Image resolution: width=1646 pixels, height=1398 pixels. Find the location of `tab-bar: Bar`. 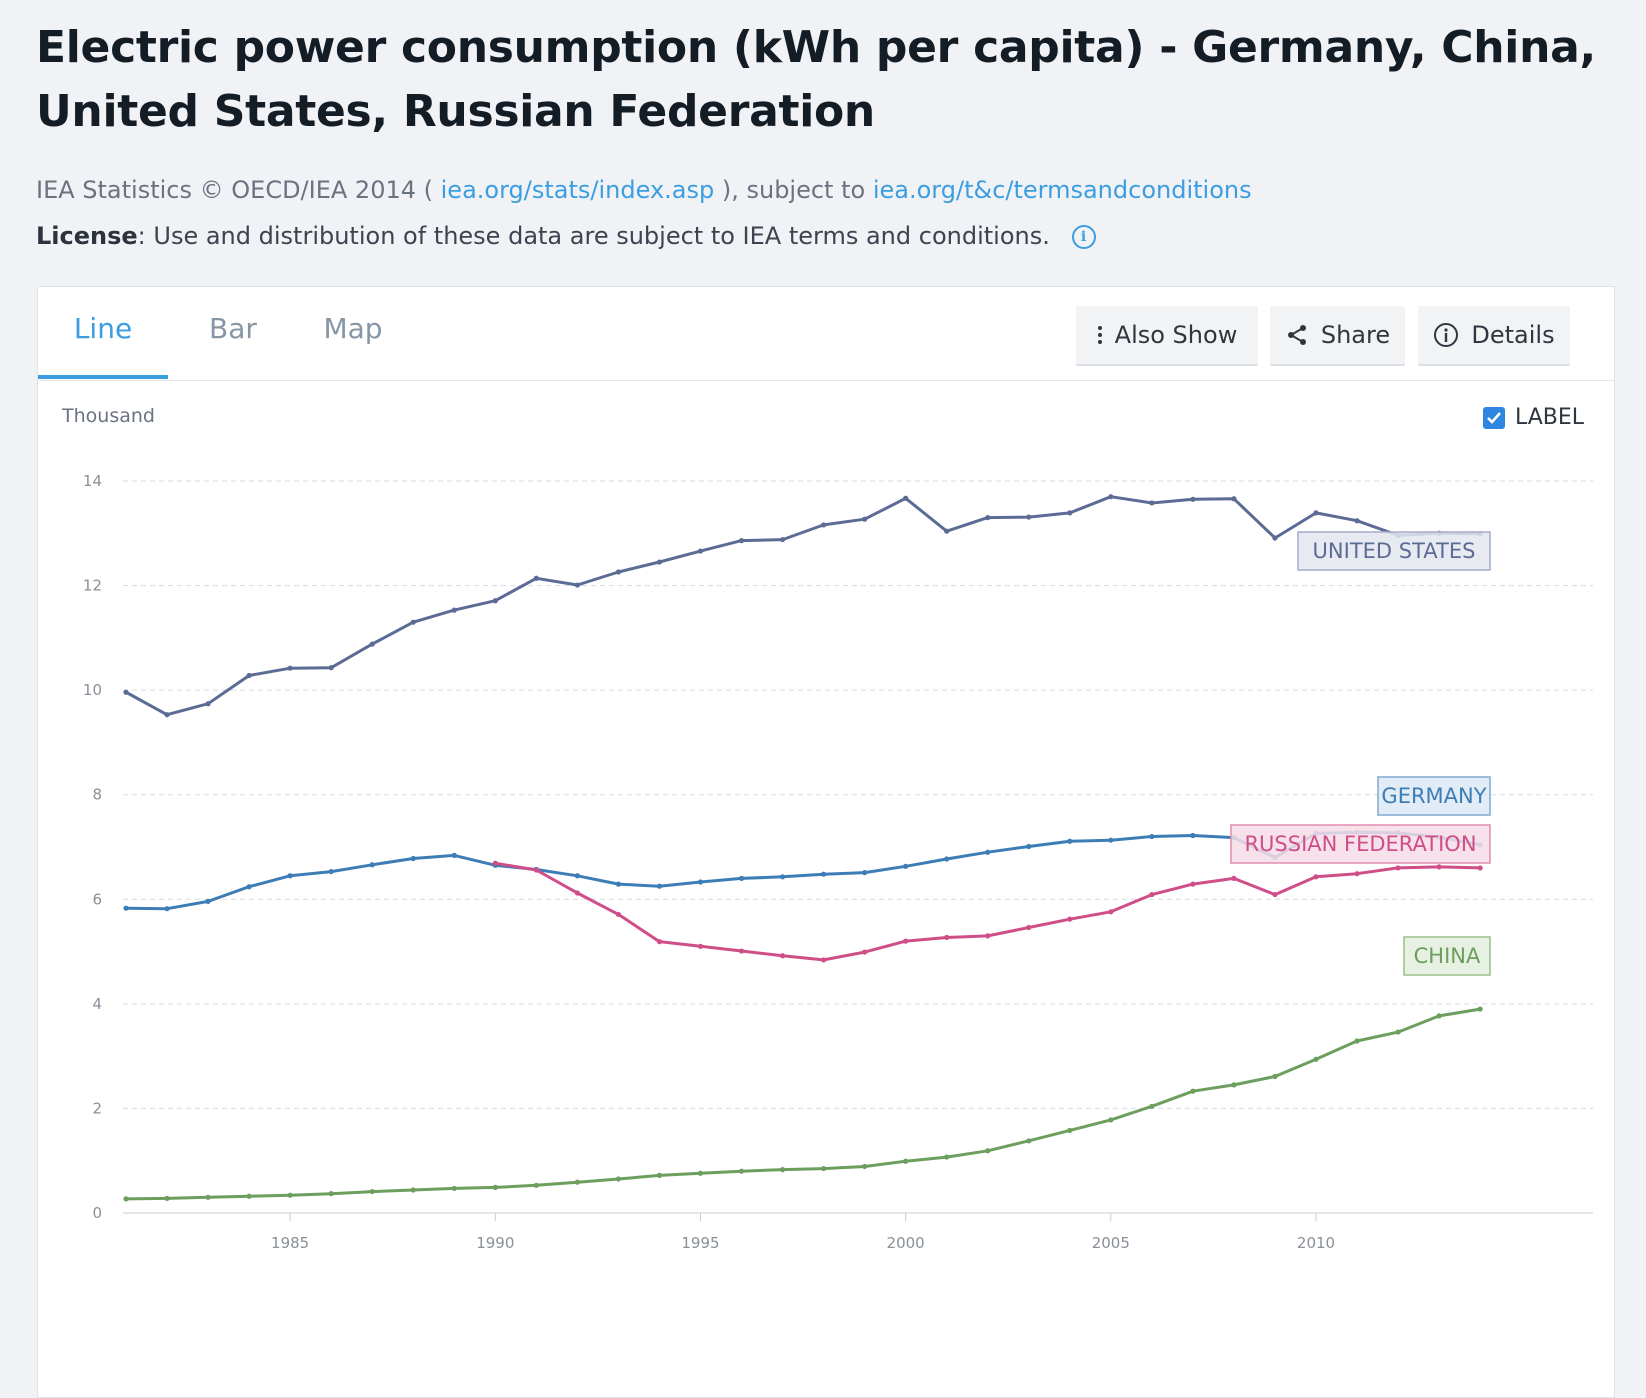

tab-bar: Bar is located at coordinates (233, 328).